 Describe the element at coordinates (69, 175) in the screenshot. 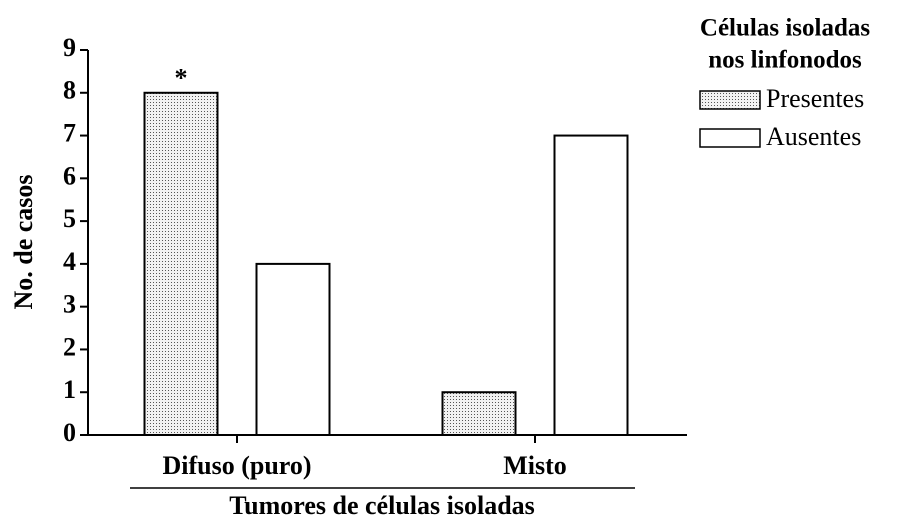

I see `y-tick-label: 6` at that location.